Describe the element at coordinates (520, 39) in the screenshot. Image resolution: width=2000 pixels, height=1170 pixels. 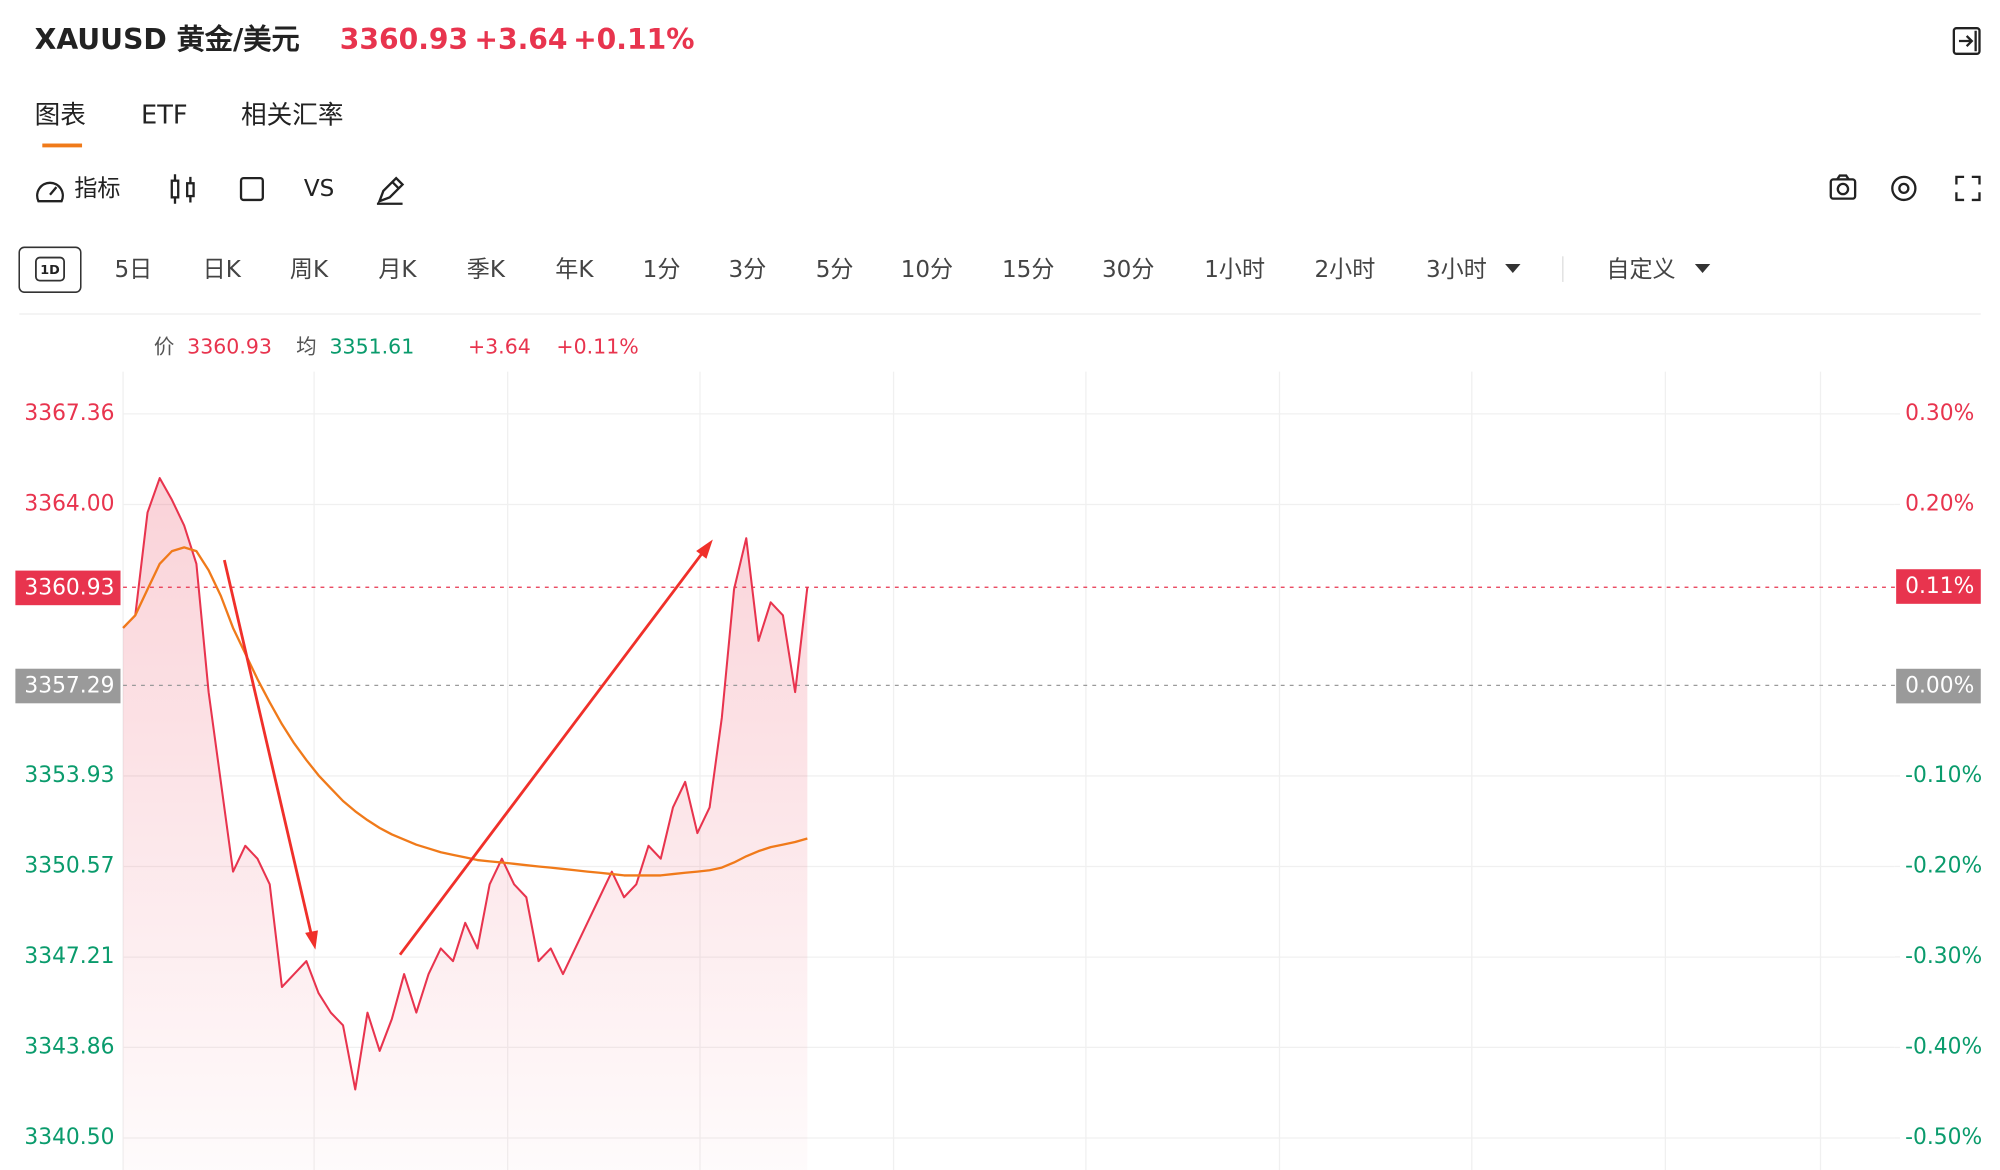
I see `change: +3.64` at that location.